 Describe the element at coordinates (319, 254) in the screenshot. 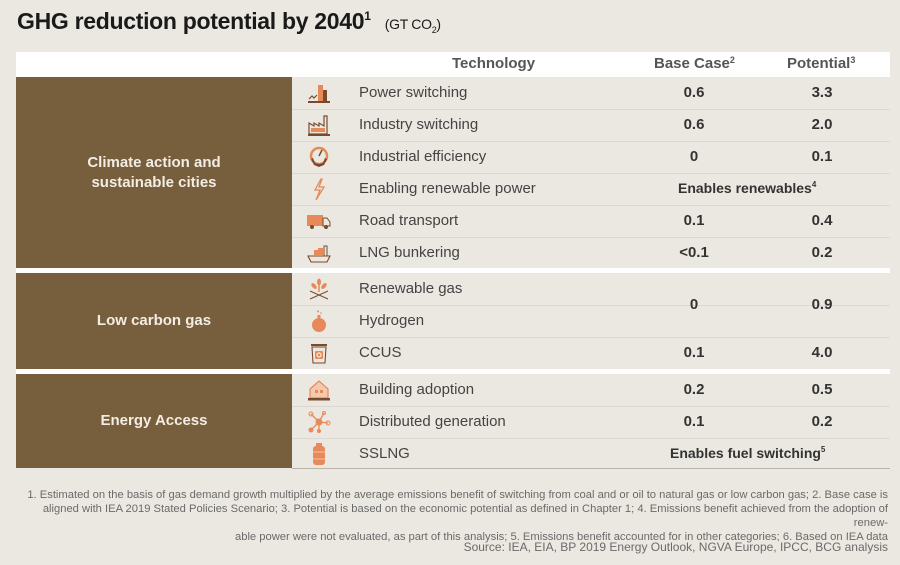

I see `ship-icon` at that location.